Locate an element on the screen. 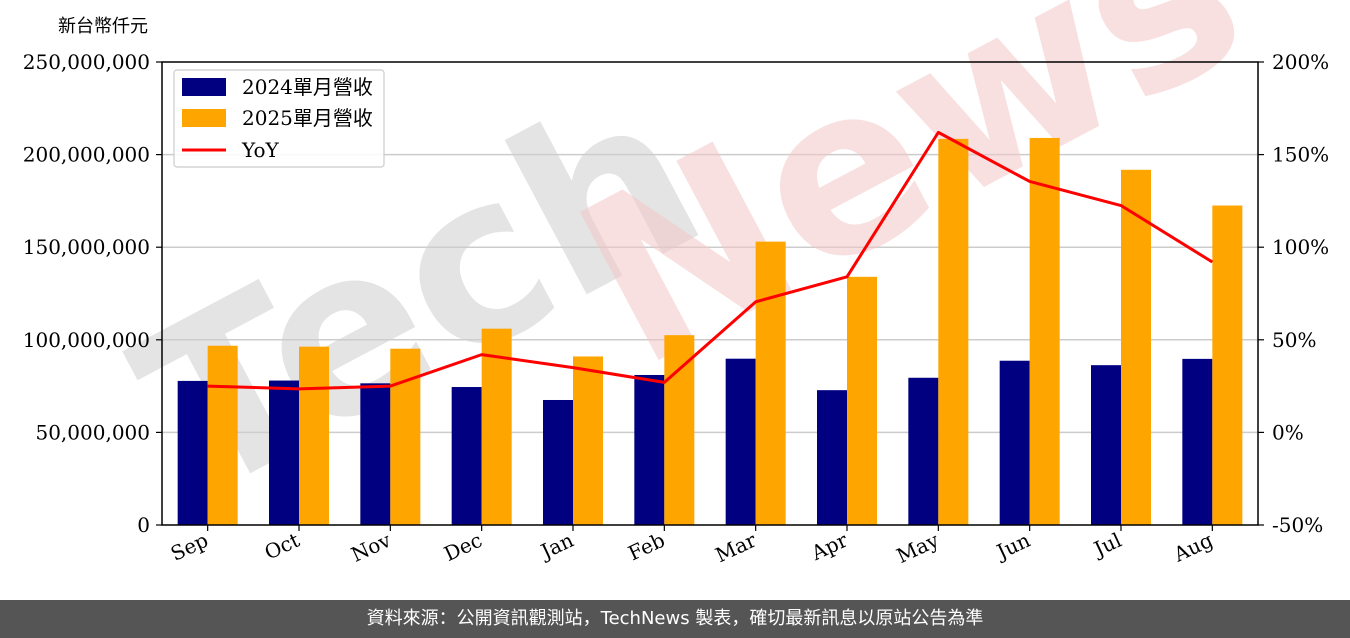 The image size is (1350, 638). x-tick-label: May is located at coordinates (918, 547).